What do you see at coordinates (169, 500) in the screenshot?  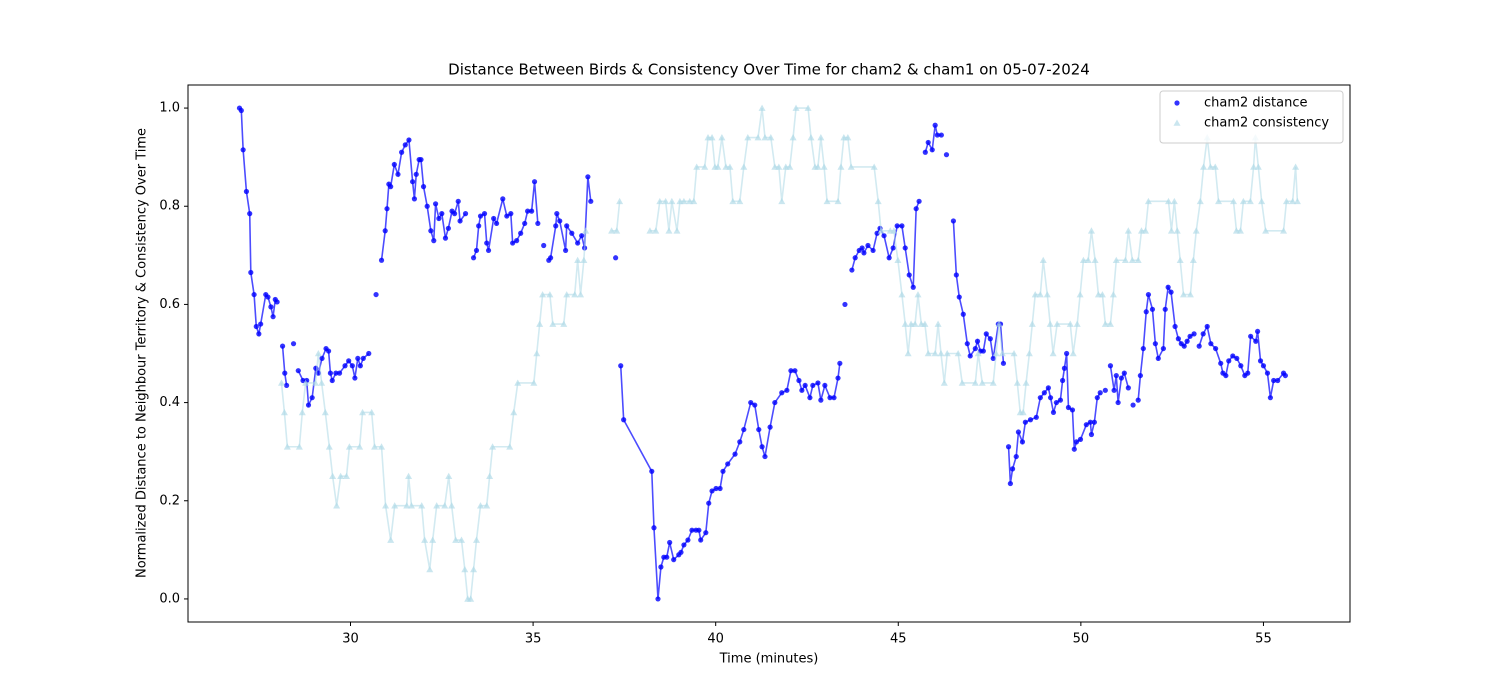 I see `y-tick-label: 0.2` at bounding box center [169, 500].